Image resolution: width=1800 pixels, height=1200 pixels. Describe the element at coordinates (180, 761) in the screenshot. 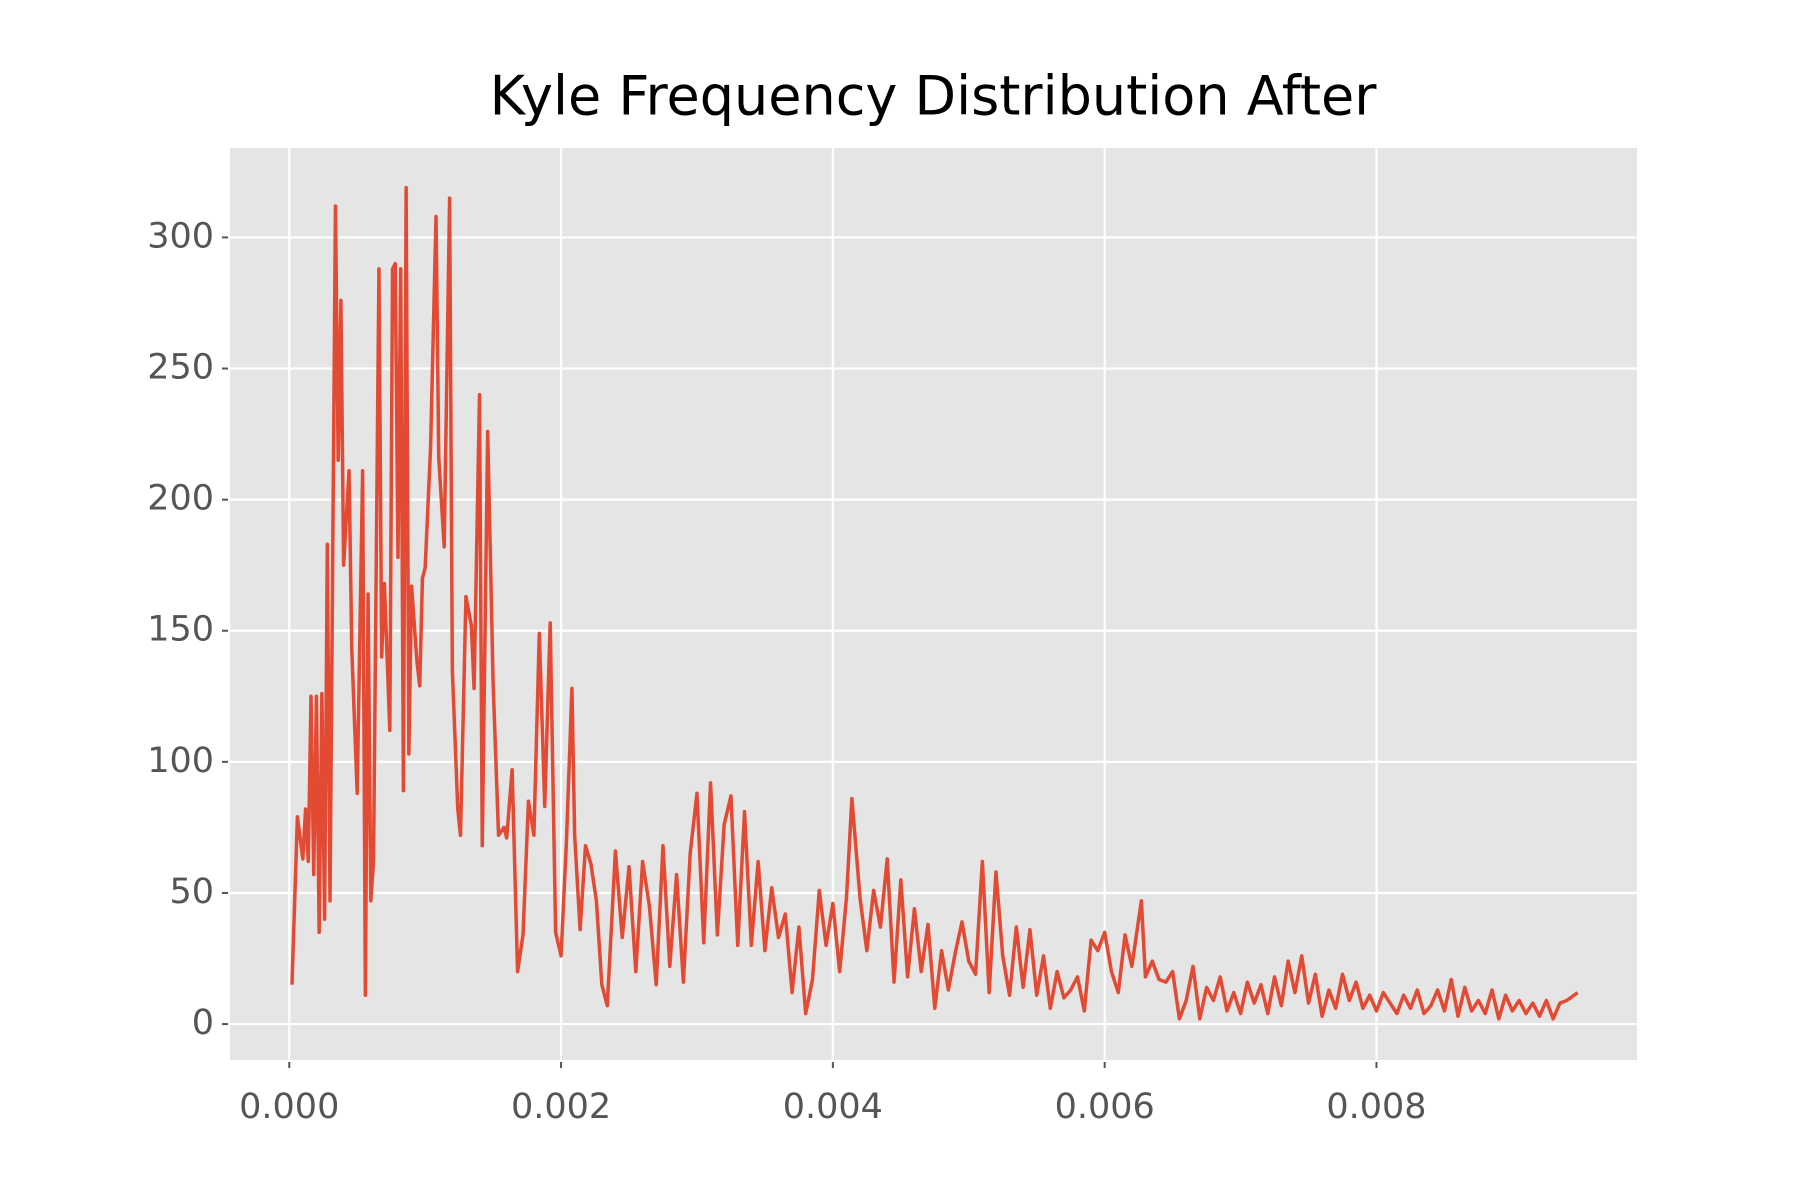

I see `y-tick-label: 100` at that location.